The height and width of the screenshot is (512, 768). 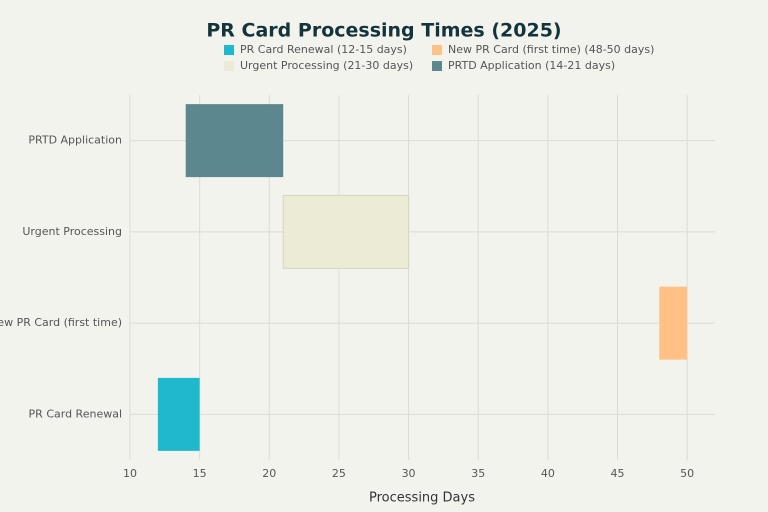 What do you see at coordinates (422, 498) in the screenshot?
I see `x-axis-label: Processing Days` at bounding box center [422, 498].